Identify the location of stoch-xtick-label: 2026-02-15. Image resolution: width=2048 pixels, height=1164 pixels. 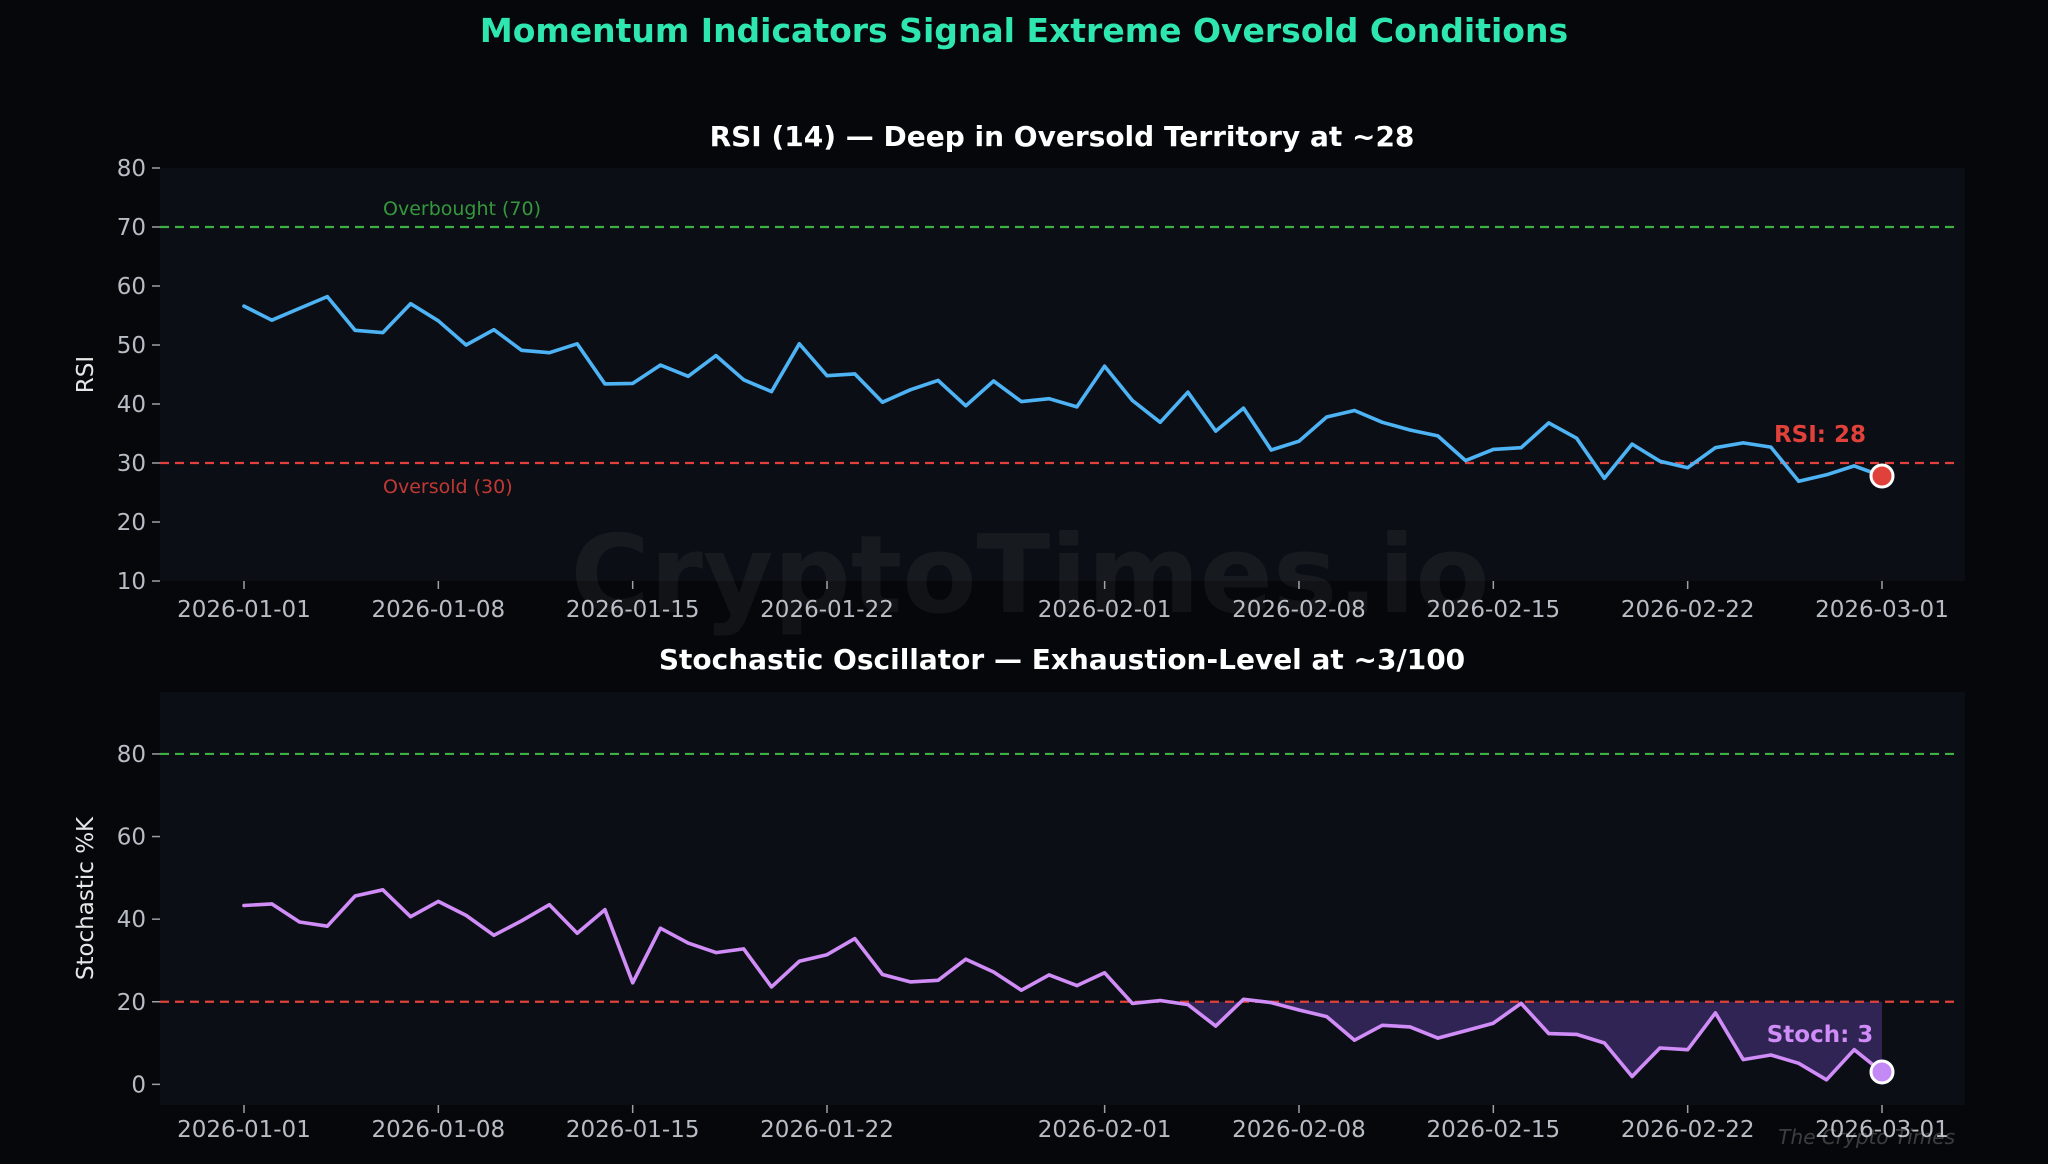
(1493, 1130).